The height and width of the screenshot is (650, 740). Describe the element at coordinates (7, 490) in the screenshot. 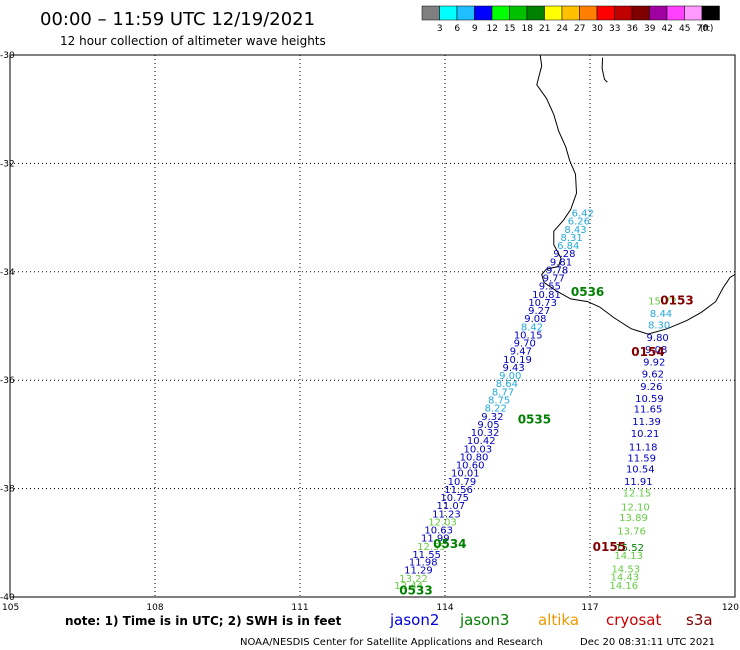

I see `y-tick-label: -38` at that location.